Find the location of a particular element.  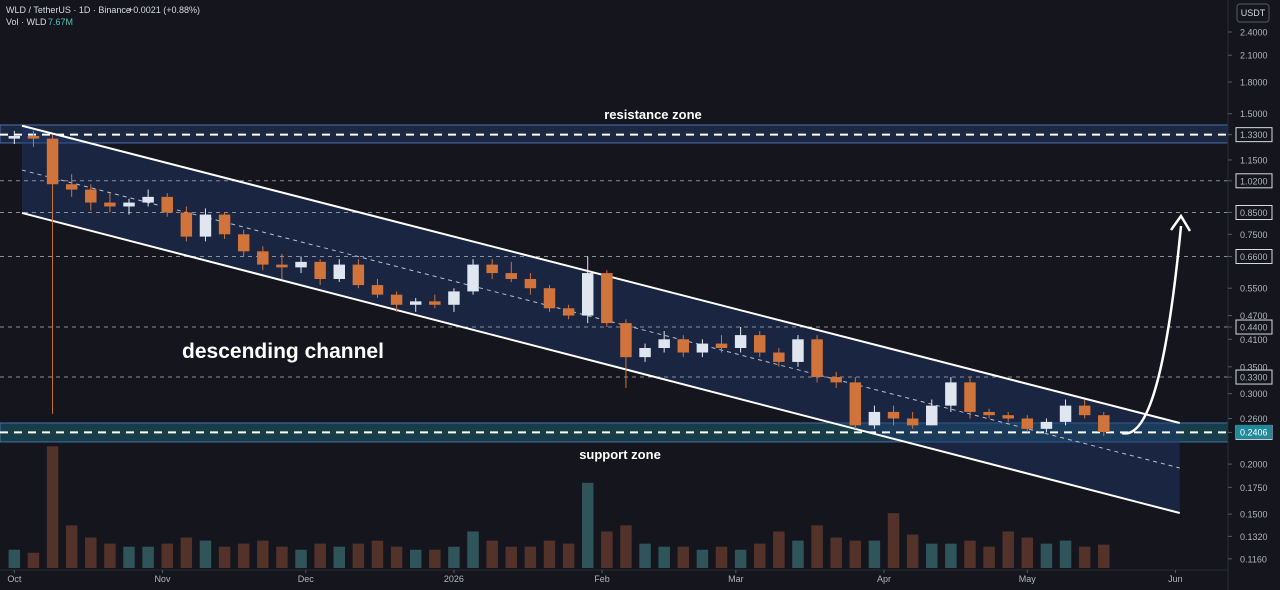

x-tick-label: Mar is located at coordinates (736, 579).